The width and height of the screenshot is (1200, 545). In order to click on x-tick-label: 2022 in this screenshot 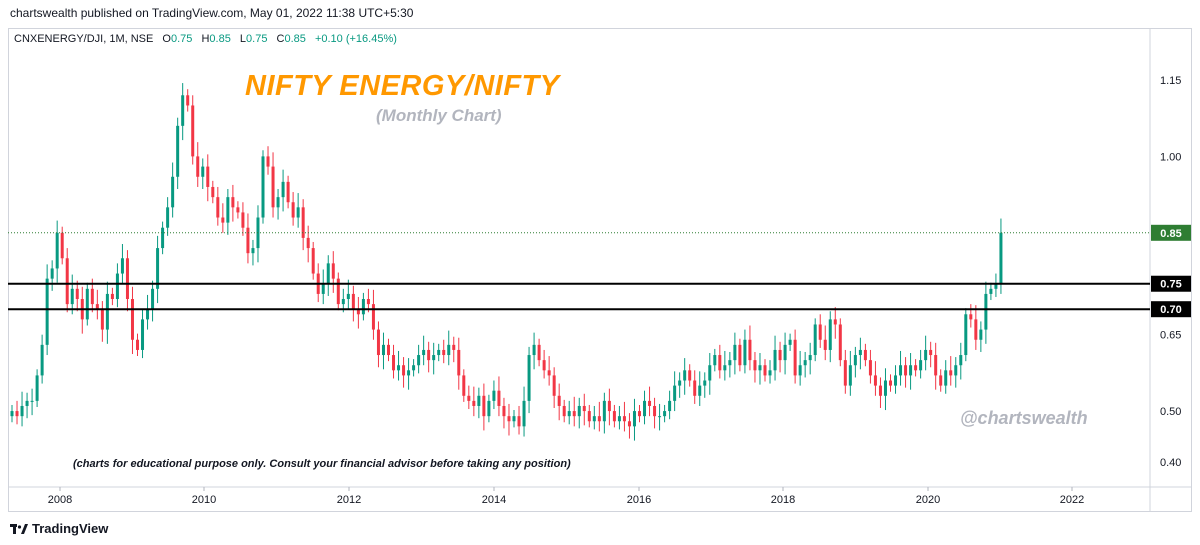, I will do `click(1072, 500)`.